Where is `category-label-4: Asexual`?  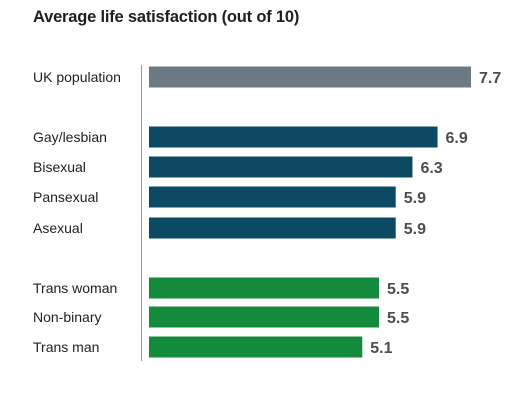
category-label-4: Asexual is located at coordinates (58, 228).